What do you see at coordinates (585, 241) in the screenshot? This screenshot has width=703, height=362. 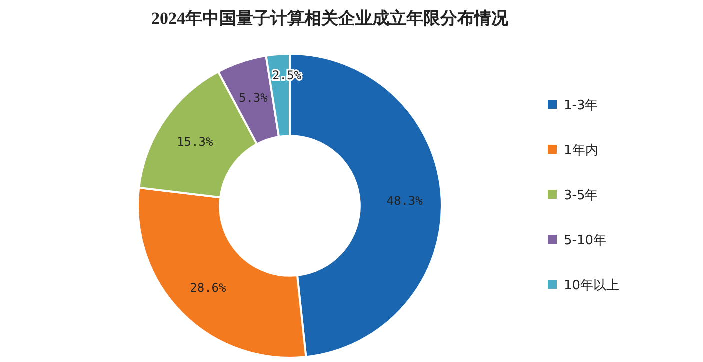 I see `legend-label: 5-10年` at bounding box center [585, 241].